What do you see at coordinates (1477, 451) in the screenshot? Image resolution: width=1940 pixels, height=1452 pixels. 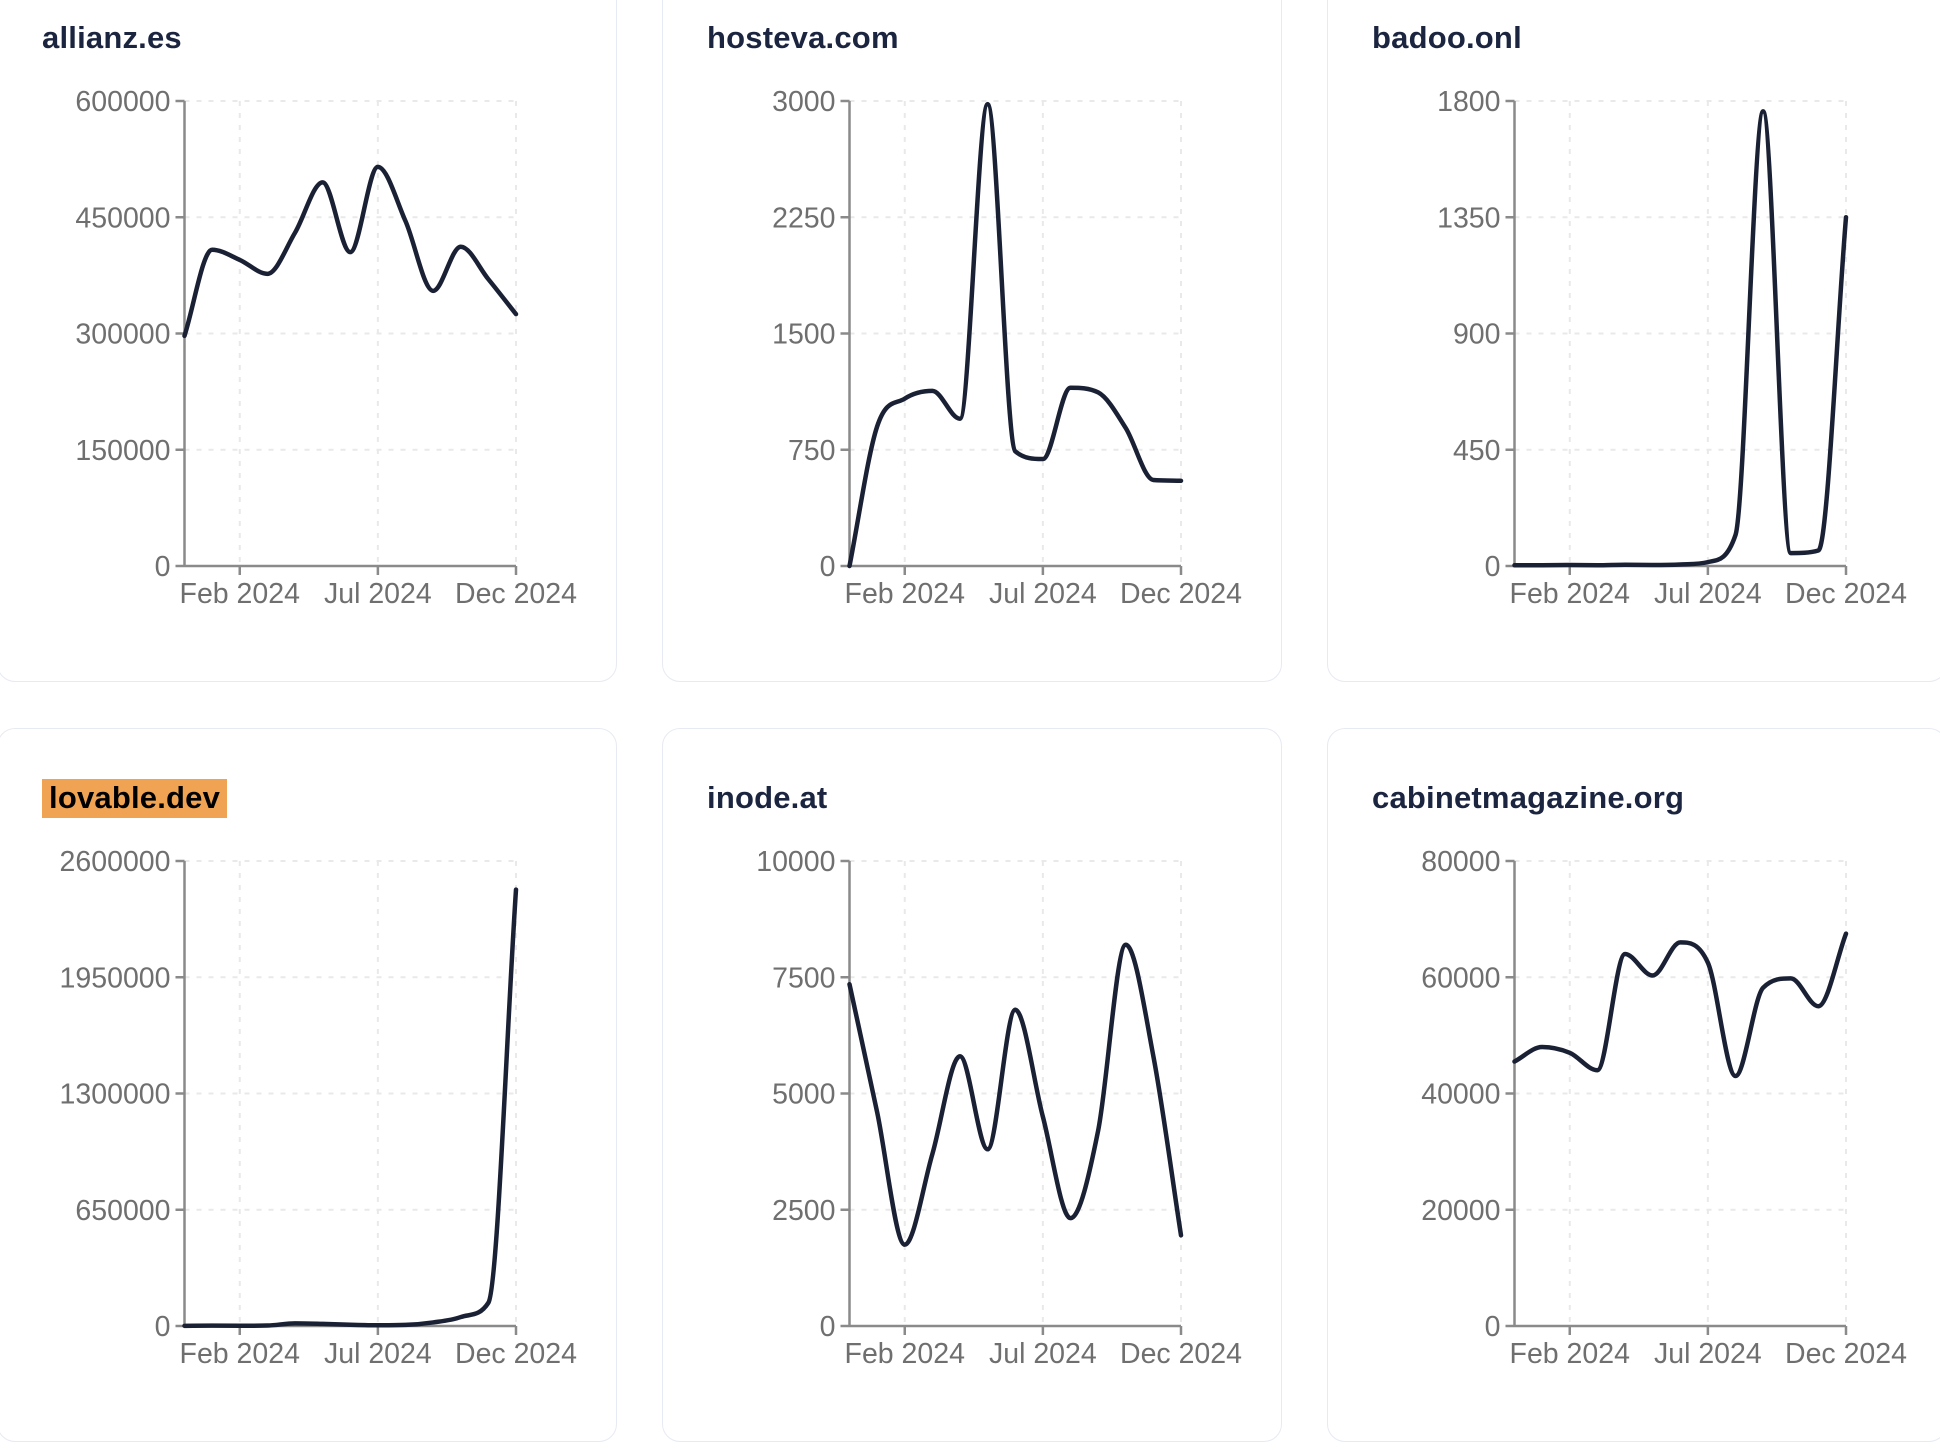 I see `y-tick-label: 450` at bounding box center [1477, 451].